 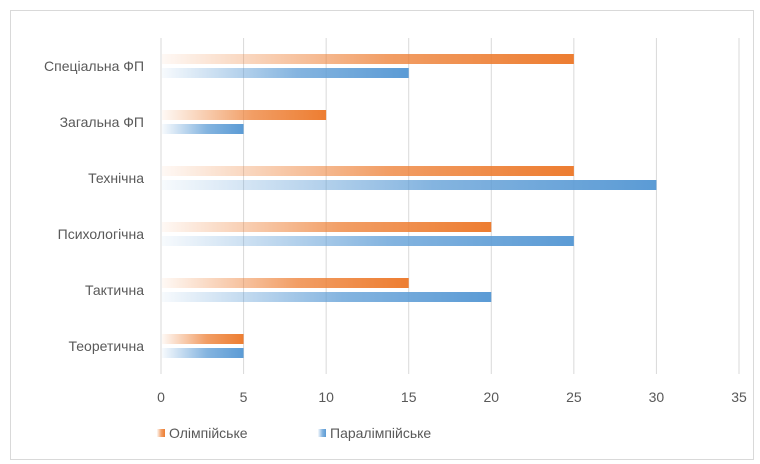 I want to click on x-tick-label: 20, so click(x=491, y=397).